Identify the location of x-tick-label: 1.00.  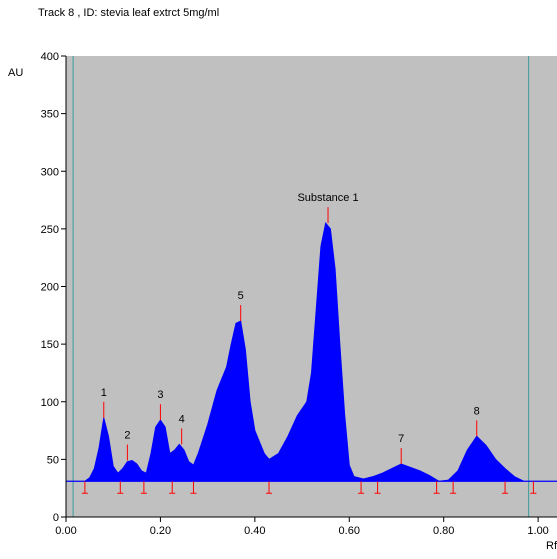
(537, 531).